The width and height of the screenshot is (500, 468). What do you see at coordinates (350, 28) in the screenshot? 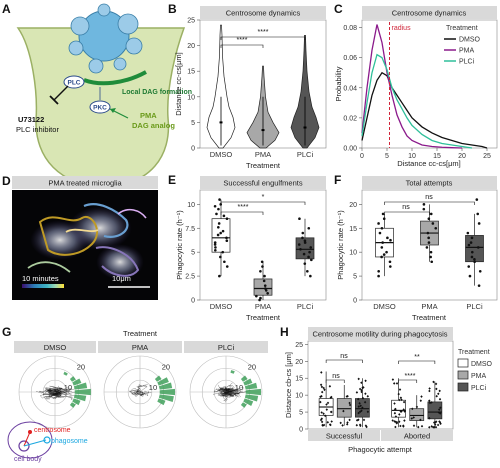
I see `c-ytick-label-4: 0.08` at bounding box center [350, 28].